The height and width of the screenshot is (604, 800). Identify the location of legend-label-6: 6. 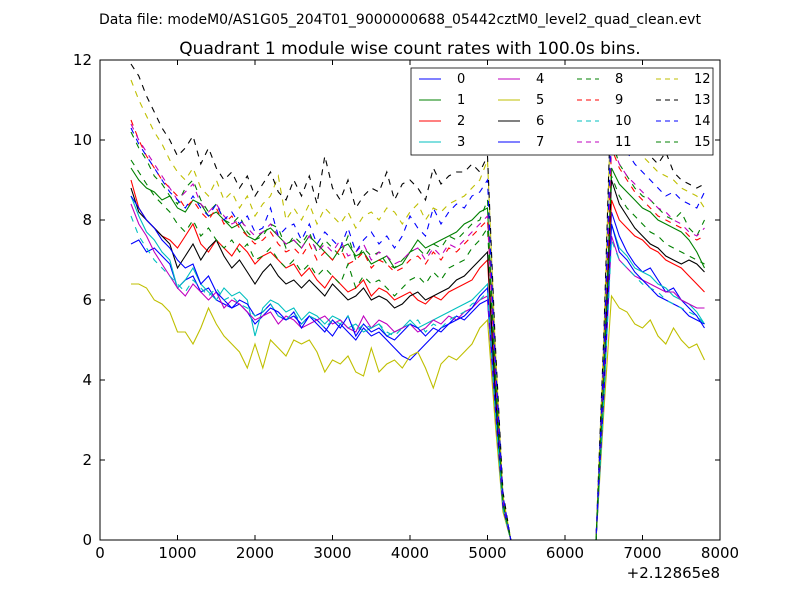
(540, 121).